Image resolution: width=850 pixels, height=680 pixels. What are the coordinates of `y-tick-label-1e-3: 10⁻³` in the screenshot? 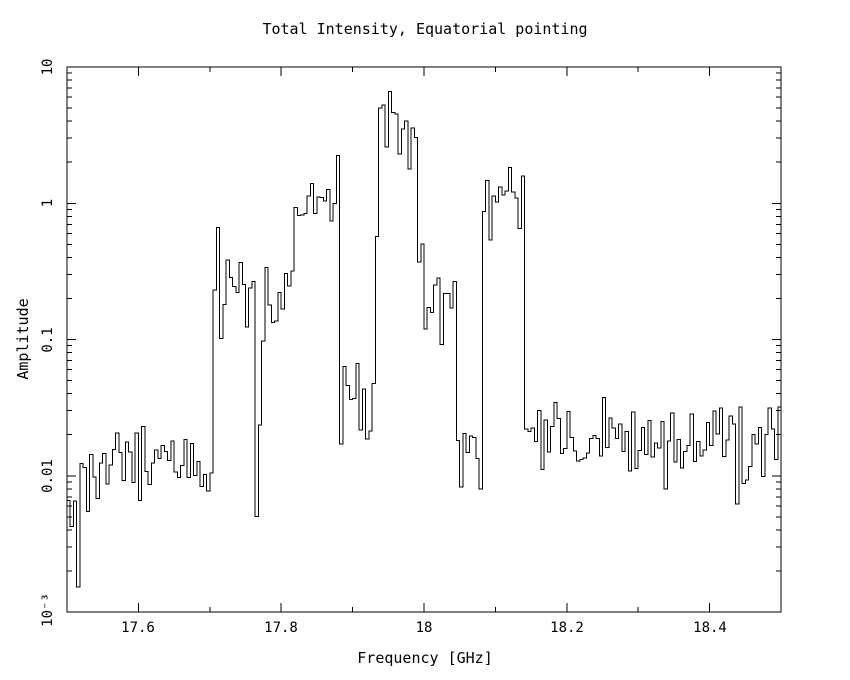 It's located at (48, 610).